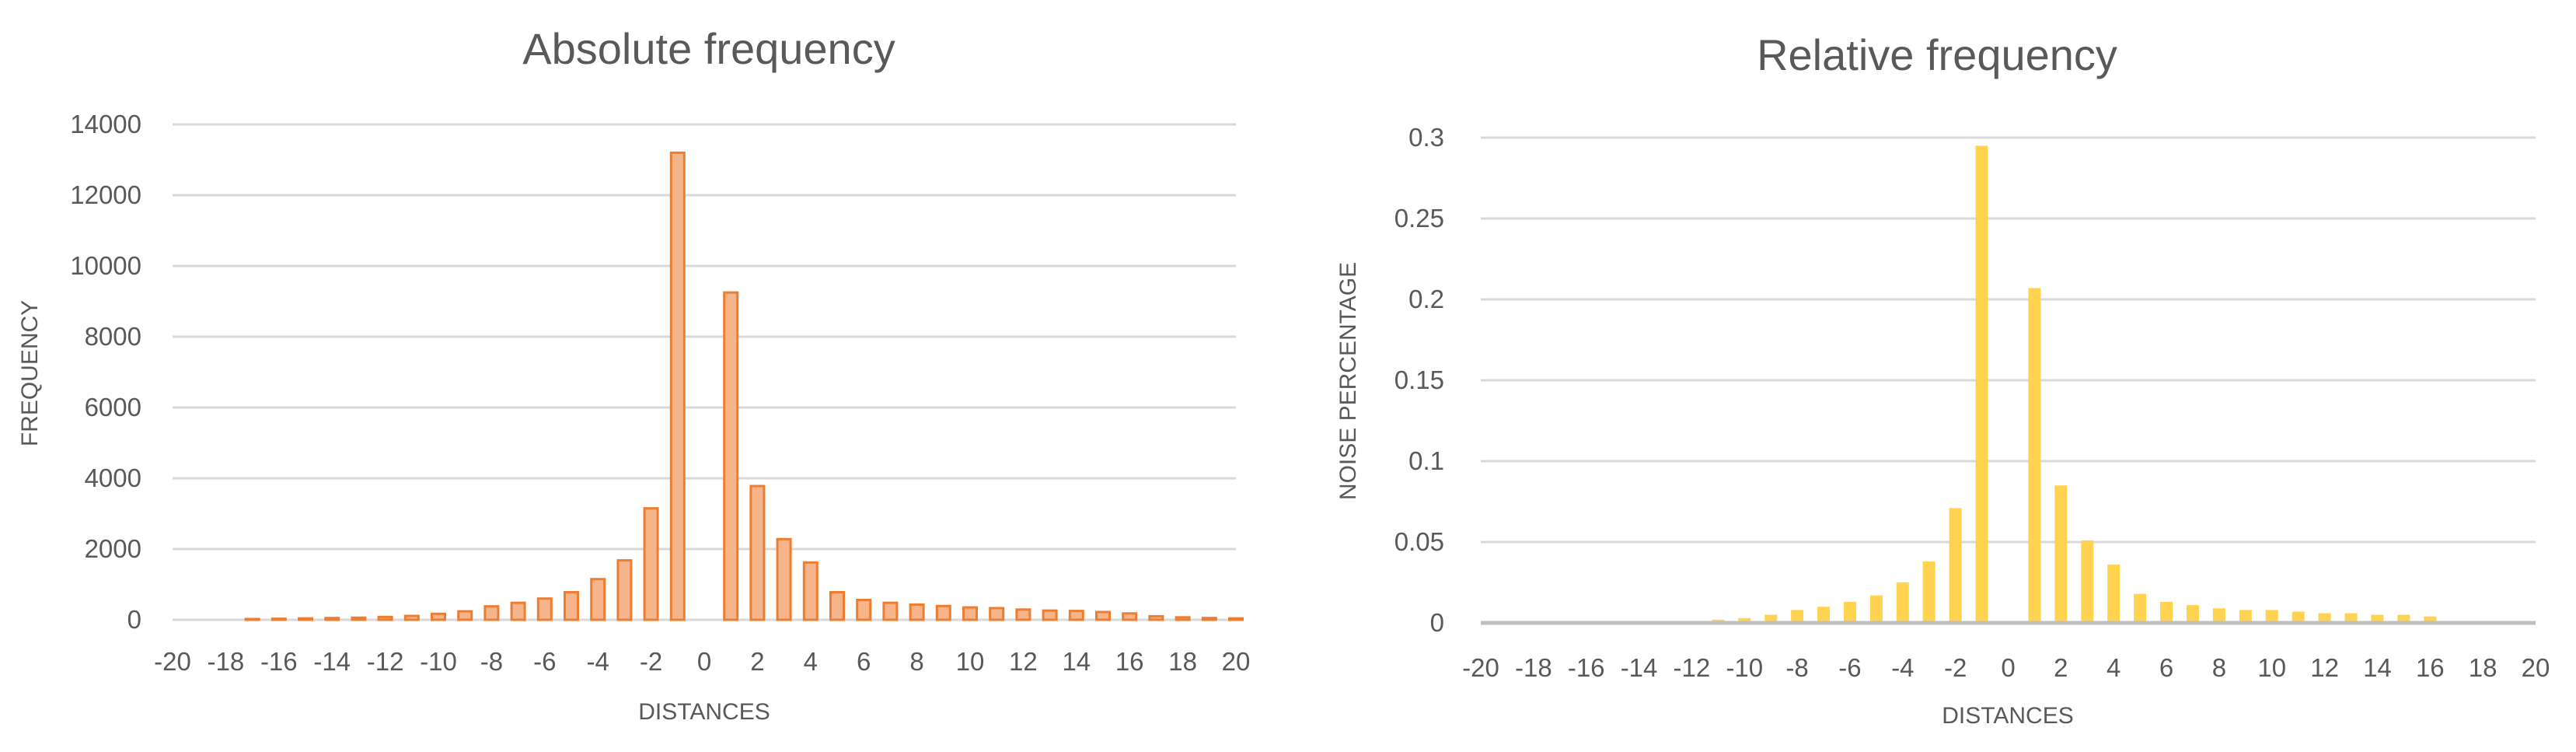 The width and height of the screenshot is (2576, 752). Describe the element at coordinates (1426, 137) in the screenshot. I see `y-tick-label: 0.3` at that location.